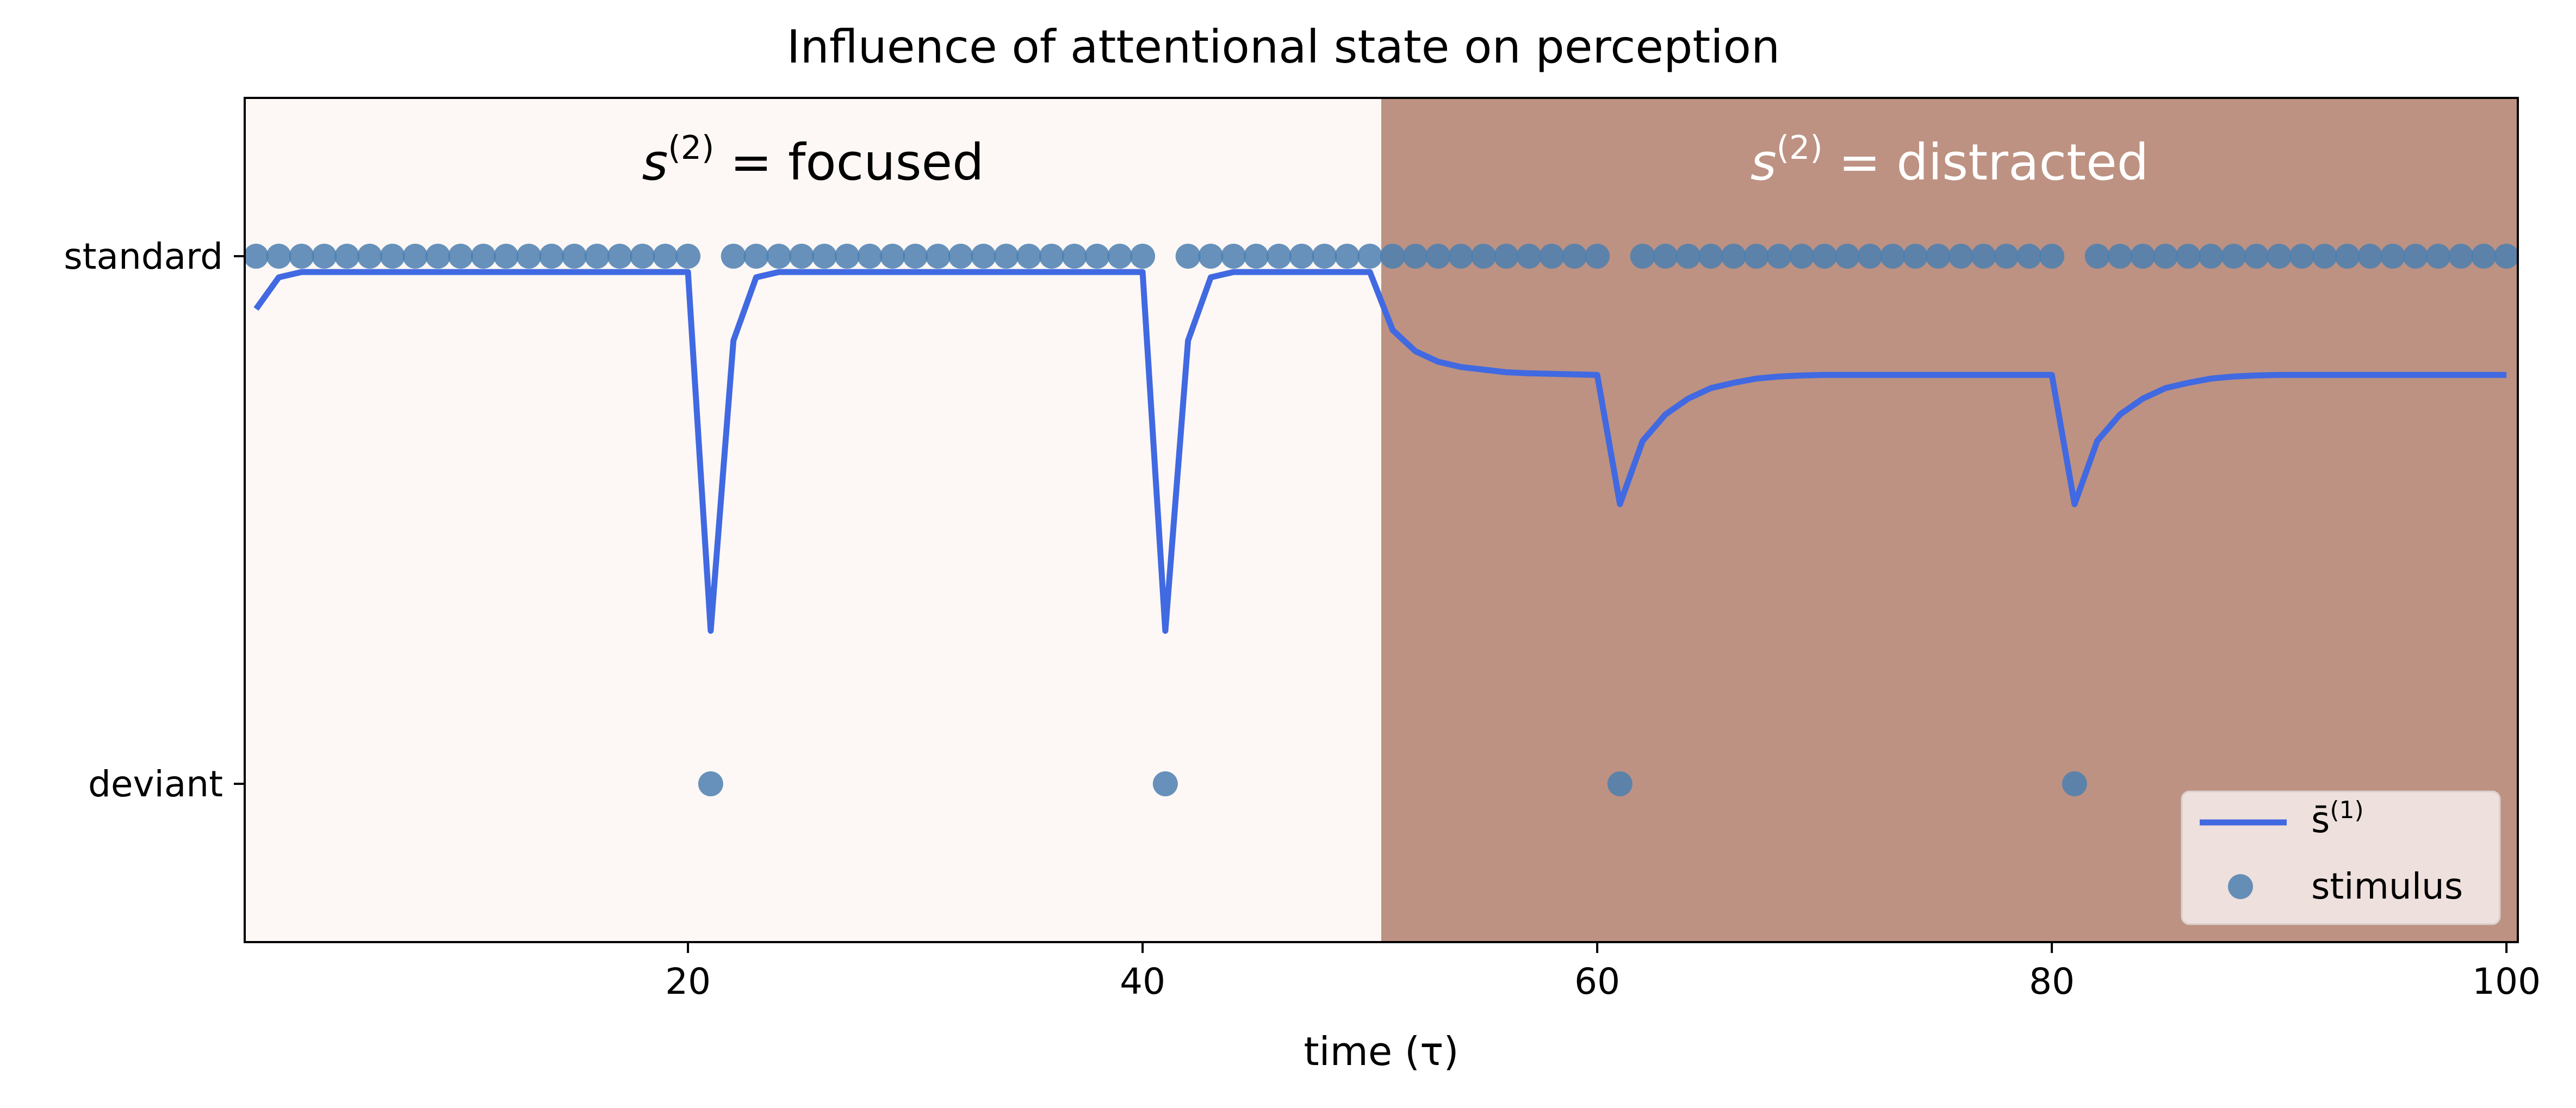 The width and height of the screenshot is (2576, 1108). I want to click on region-label-2: s(2) = distracted, so click(1950, 160).